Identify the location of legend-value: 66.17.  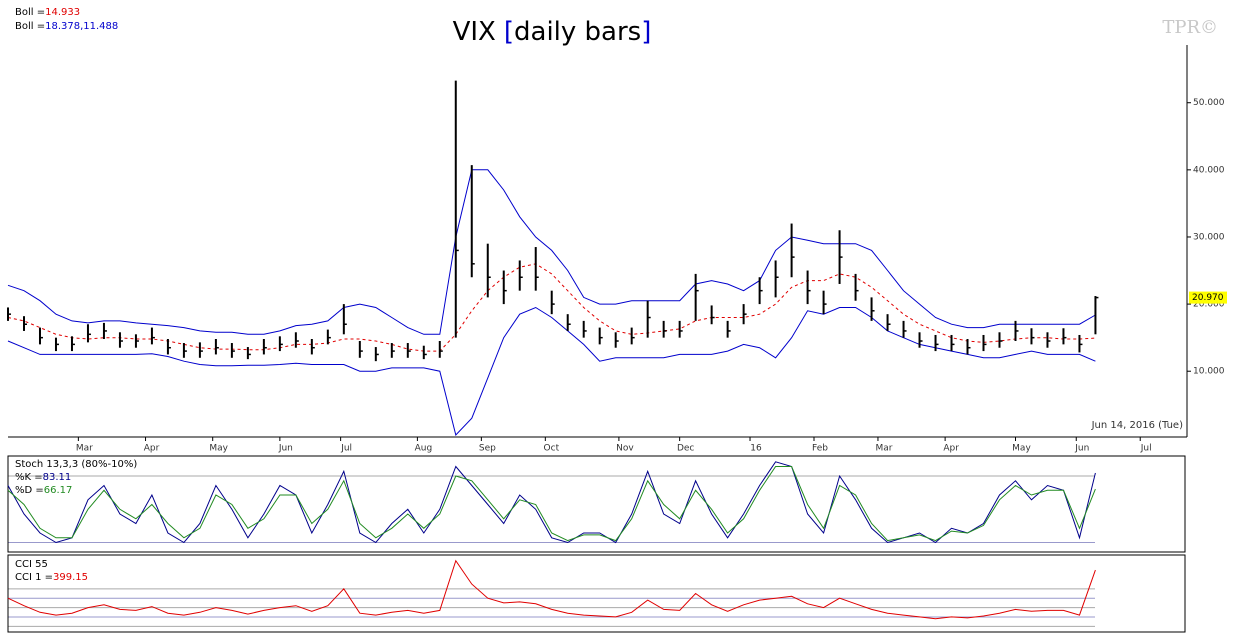
(58, 490).